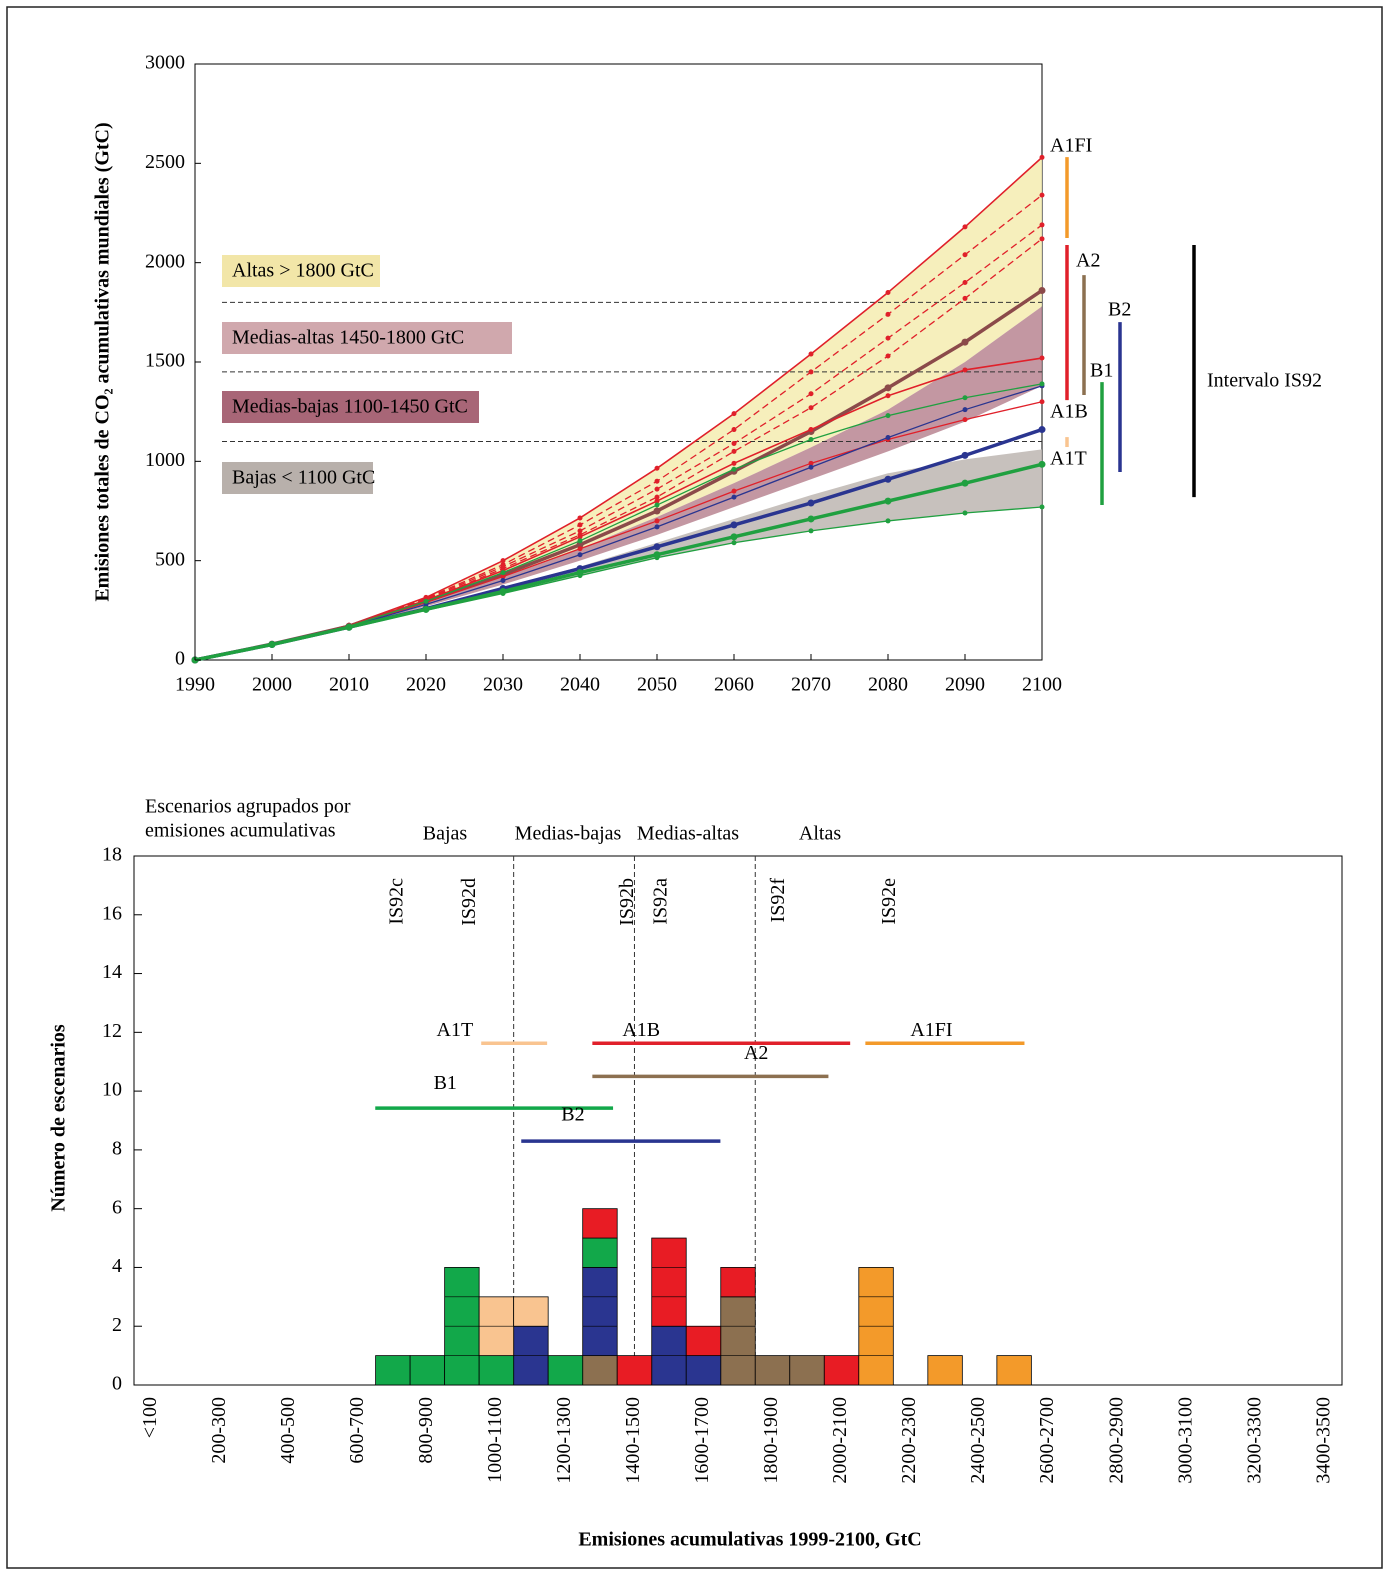  What do you see at coordinates (248, 807) in the screenshot?
I see `chart-title: Escenarios agrupados por` at bounding box center [248, 807].